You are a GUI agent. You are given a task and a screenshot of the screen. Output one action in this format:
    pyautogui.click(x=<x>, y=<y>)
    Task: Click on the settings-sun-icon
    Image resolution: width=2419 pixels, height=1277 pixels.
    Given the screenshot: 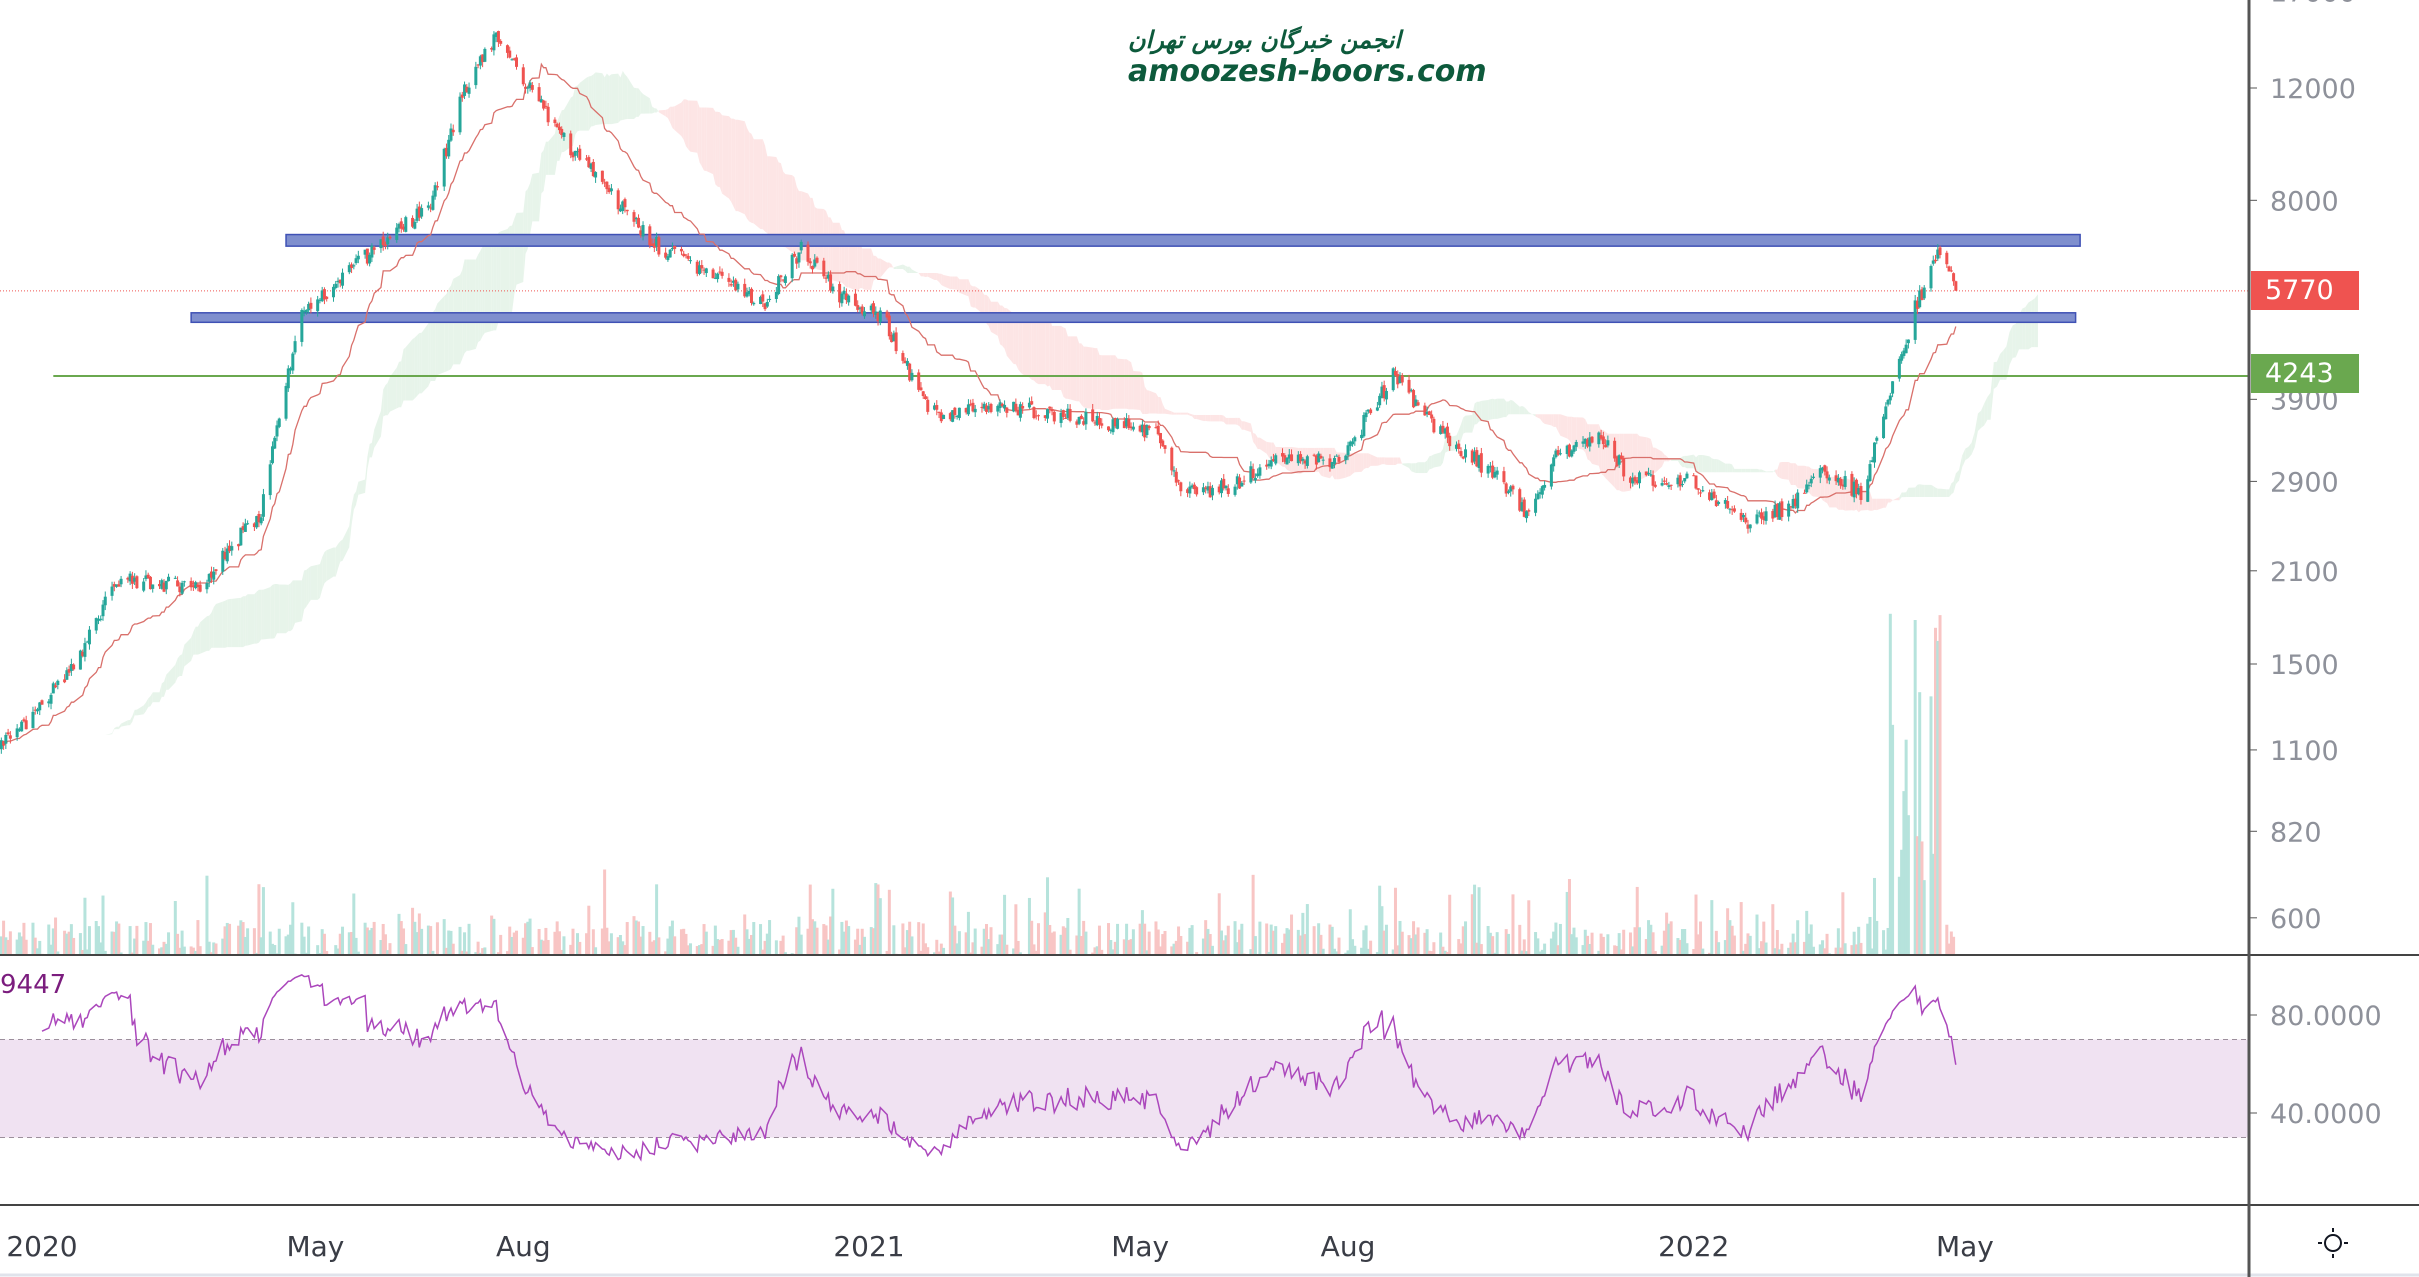 What is the action you would take?
    pyautogui.click(x=2333, y=1243)
    